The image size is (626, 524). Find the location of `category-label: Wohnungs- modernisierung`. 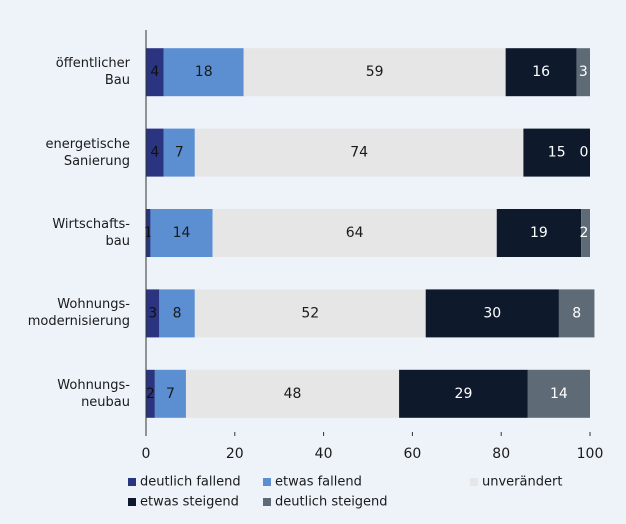

category-label: Wohnungs- modernisierung is located at coordinates (78, 313).